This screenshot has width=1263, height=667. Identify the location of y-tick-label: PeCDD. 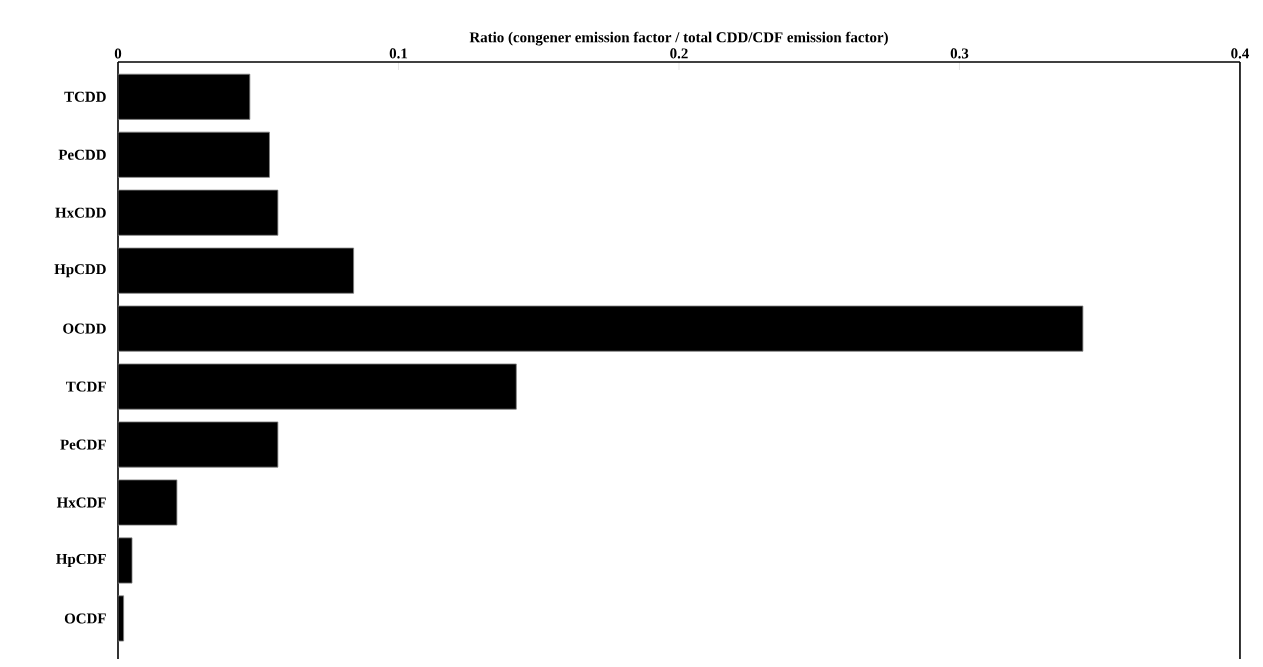
(82, 154).